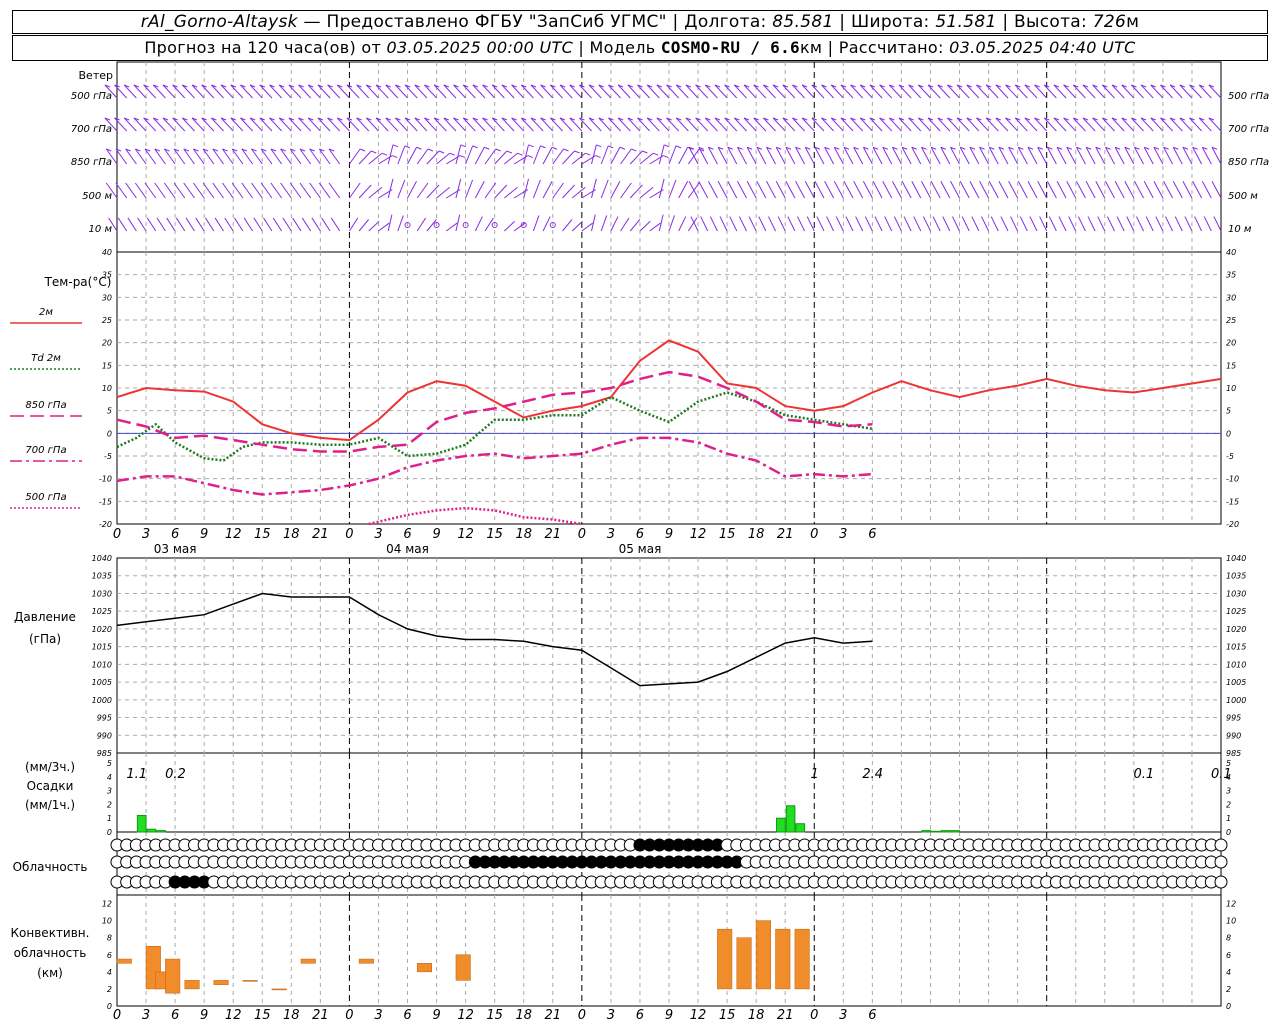  Describe the element at coordinates (117, 1015) in the screenshot. I see `x-tick-label-bottom: 0` at that location.